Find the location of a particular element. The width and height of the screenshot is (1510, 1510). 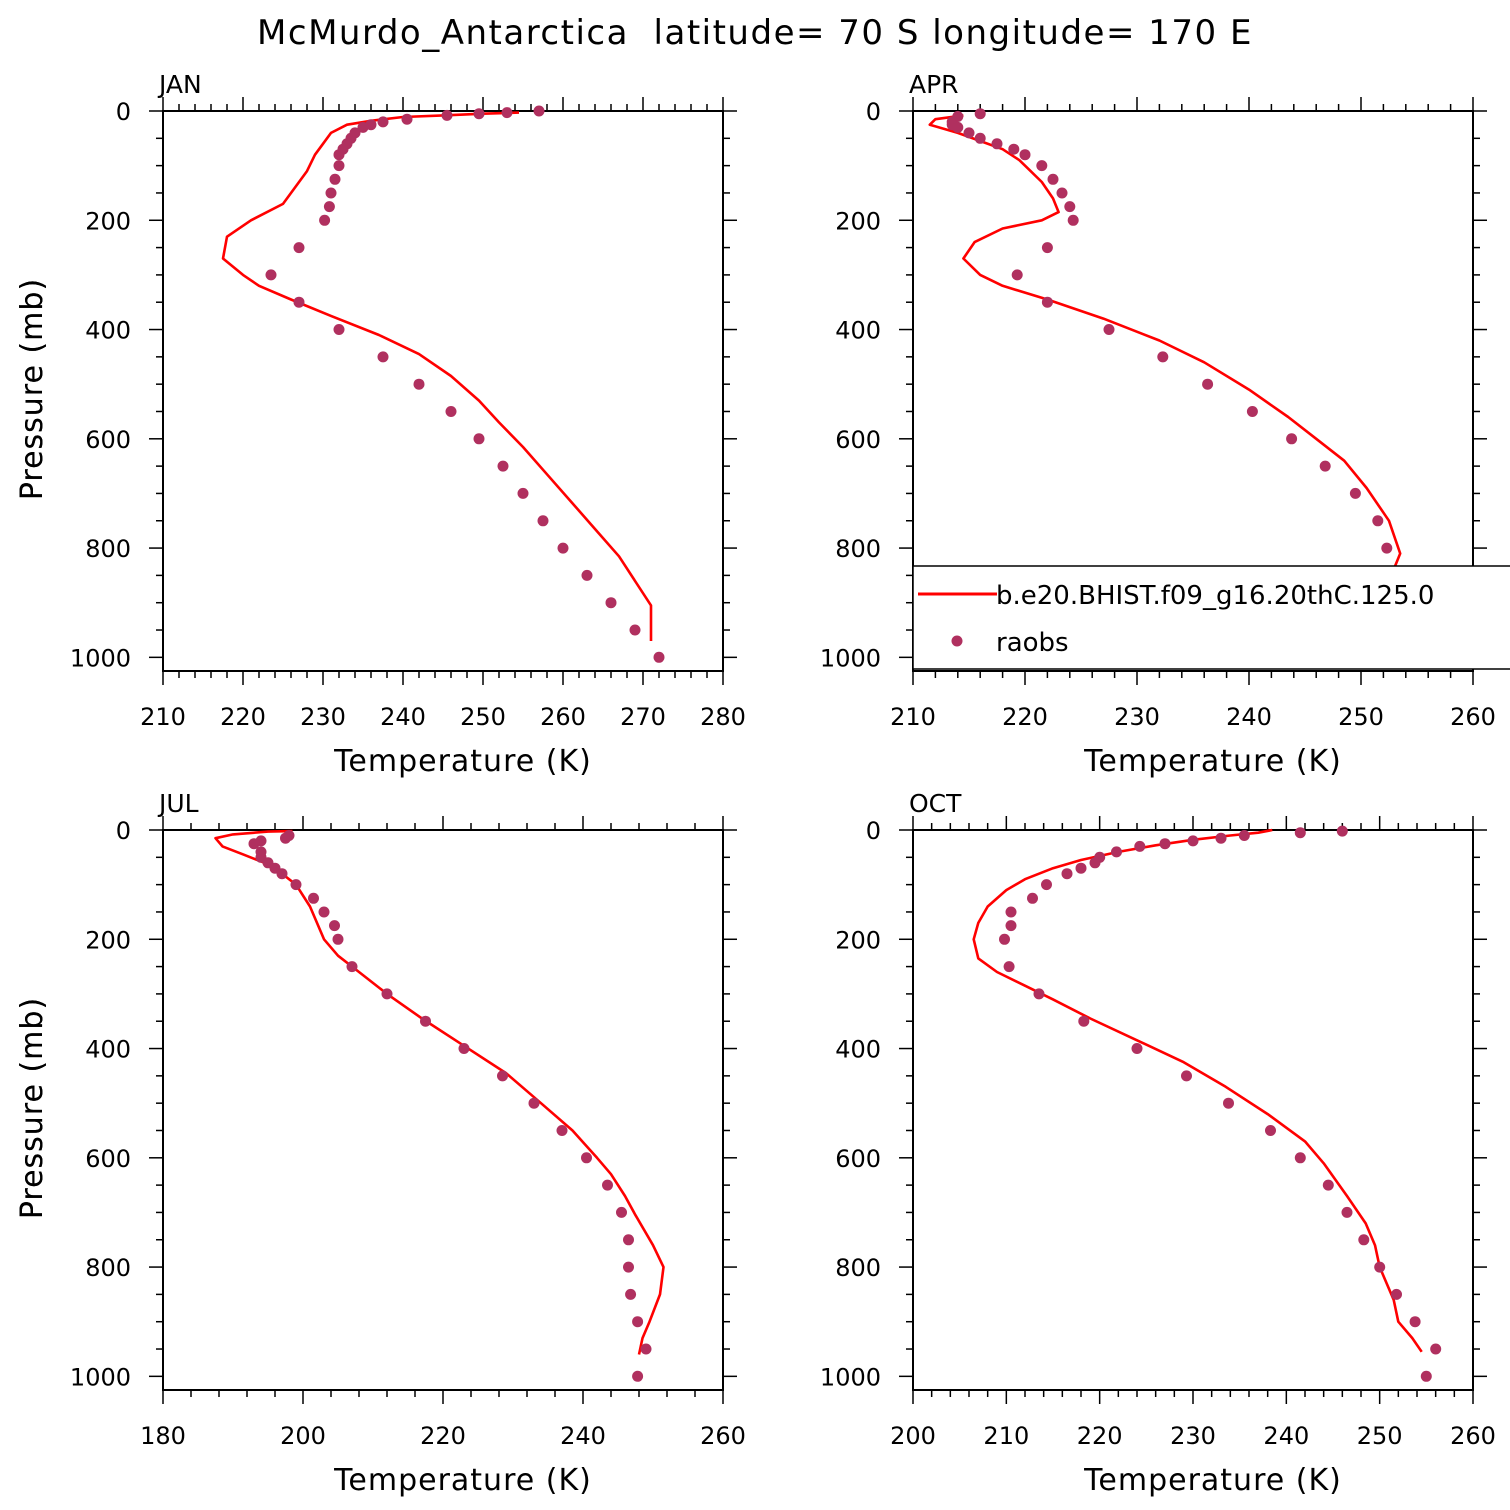

oct-xtick-label: 220 is located at coordinates (1100, 1436).